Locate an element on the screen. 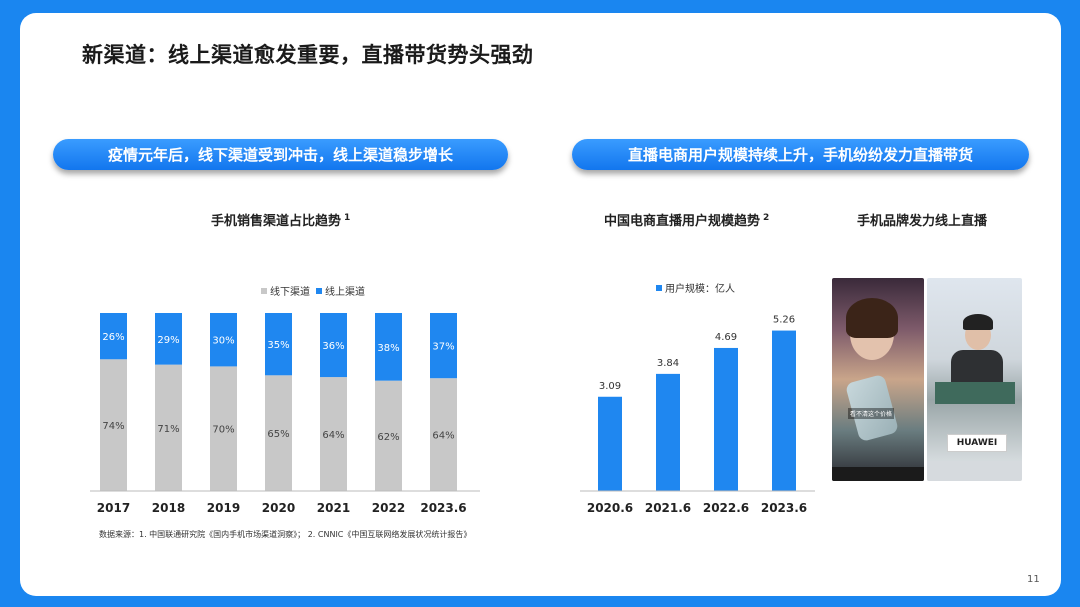  chart2-title-text: 中国电商直播用户规模趋势 is located at coordinates (682, 221).